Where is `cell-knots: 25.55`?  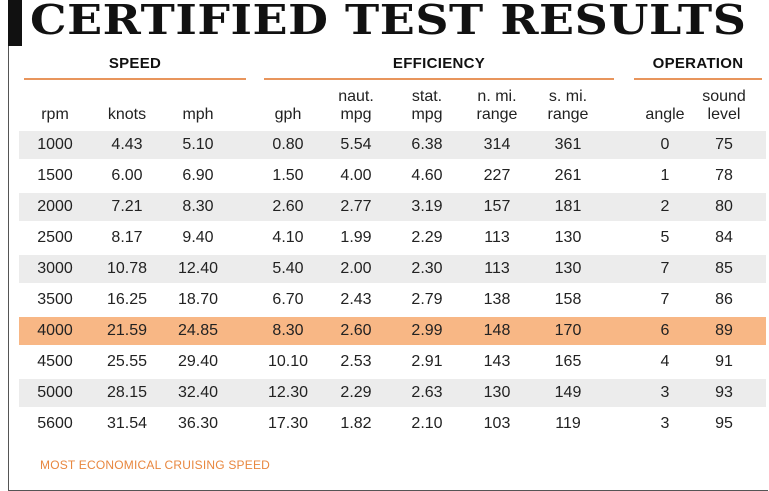 cell-knots: 25.55 is located at coordinates (127, 361).